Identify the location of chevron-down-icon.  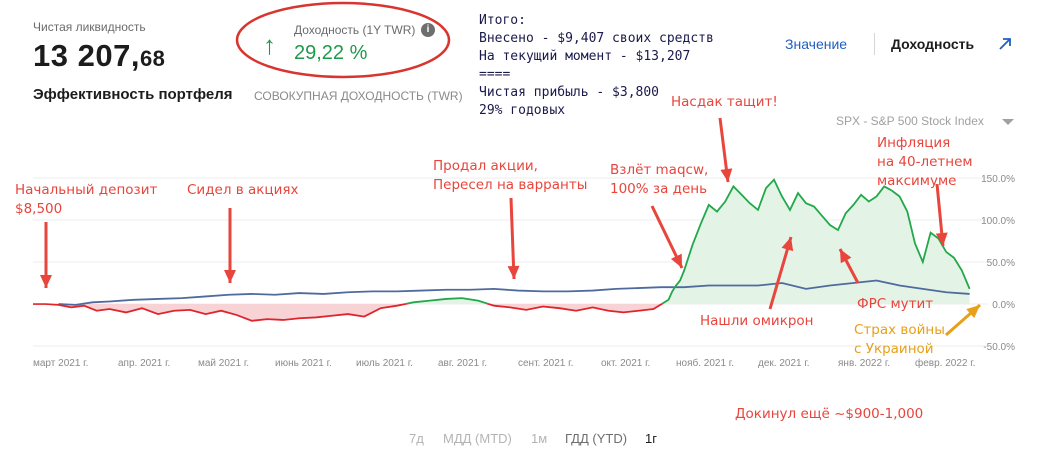
(1008, 122).